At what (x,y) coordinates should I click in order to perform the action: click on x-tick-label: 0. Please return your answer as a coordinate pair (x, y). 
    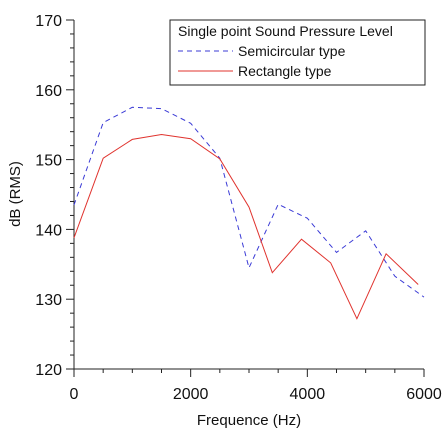
    Looking at the image, I should click on (74, 394).